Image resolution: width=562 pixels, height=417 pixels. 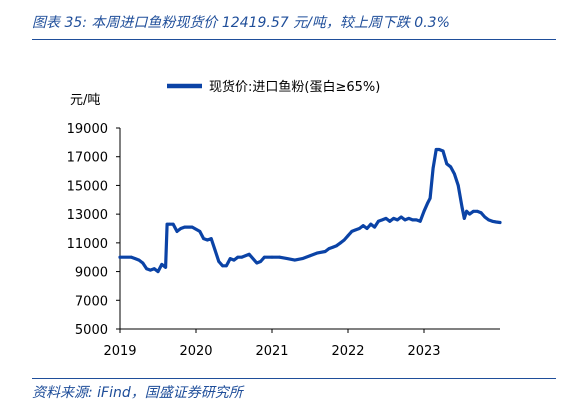 I want to click on x-tick-label: 2019, so click(x=119, y=351).